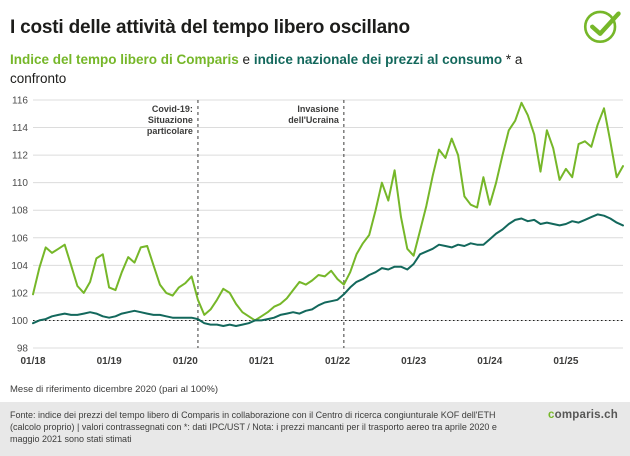 This screenshot has height=456, width=630. I want to click on y-tick-label: 110, so click(20, 183).